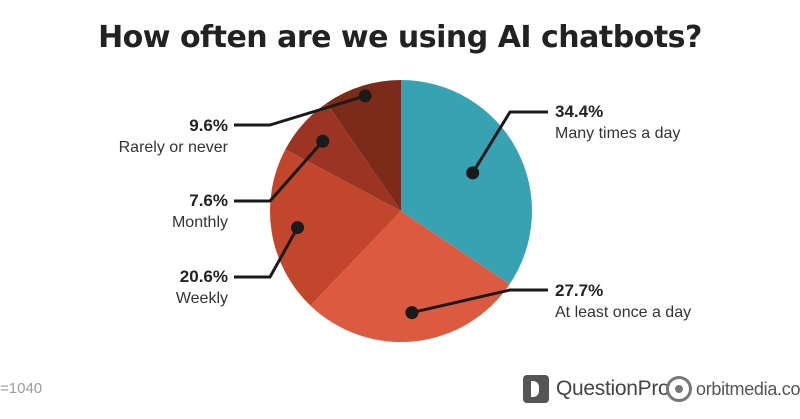 This screenshot has width=800, height=419. What do you see at coordinates (400, 37) in the screenshot?
I see `chart-title: How often are we using AI chatbots?` at bounding box center [400, 37].